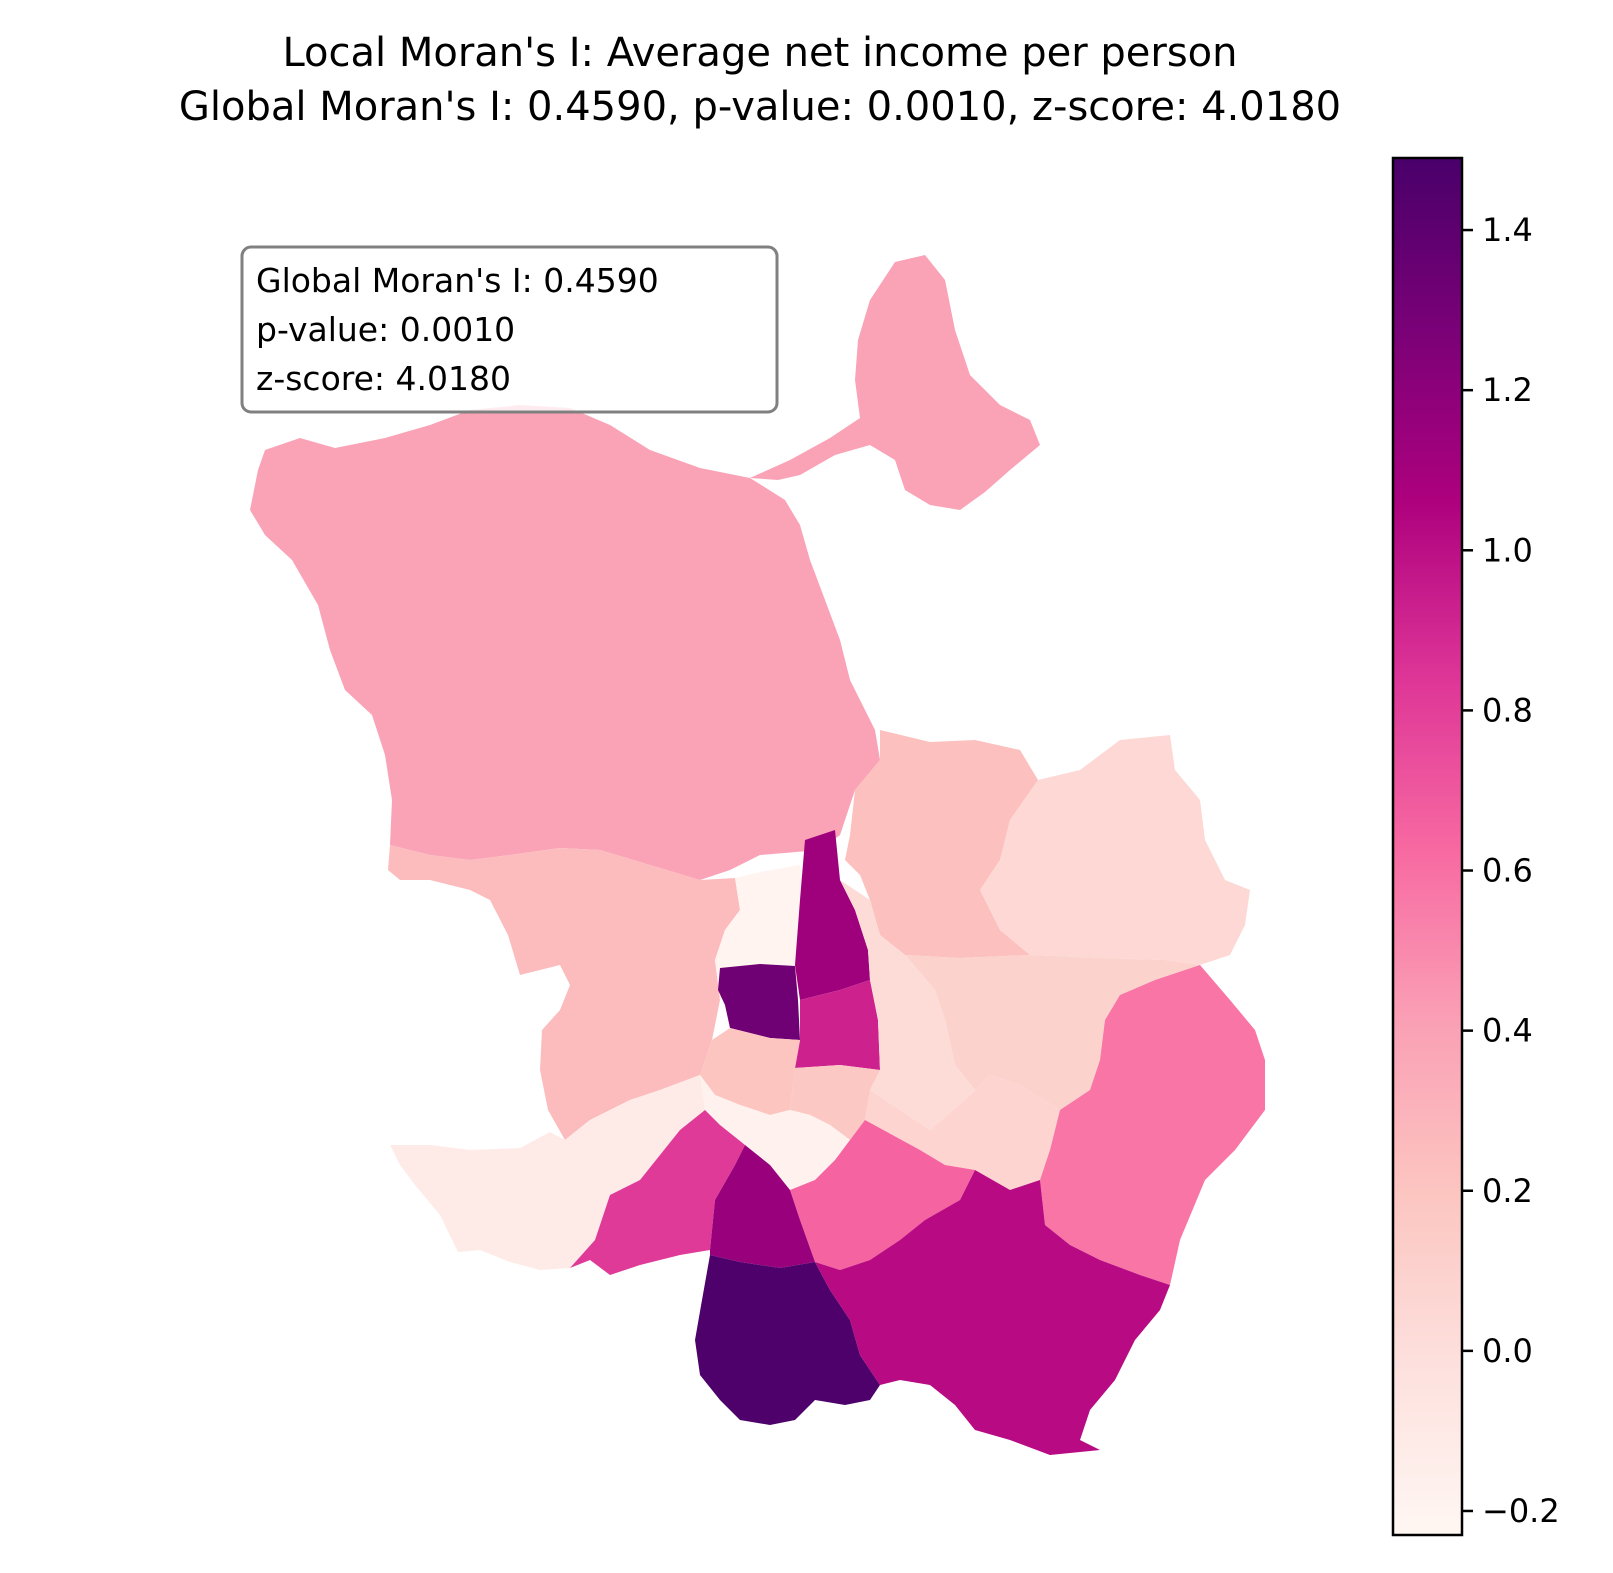 The width and height of the screenshot is (1613, 1573). Describe the element at coordinates (564, 992) in the screenshot. I see `region-west-central` at that location.